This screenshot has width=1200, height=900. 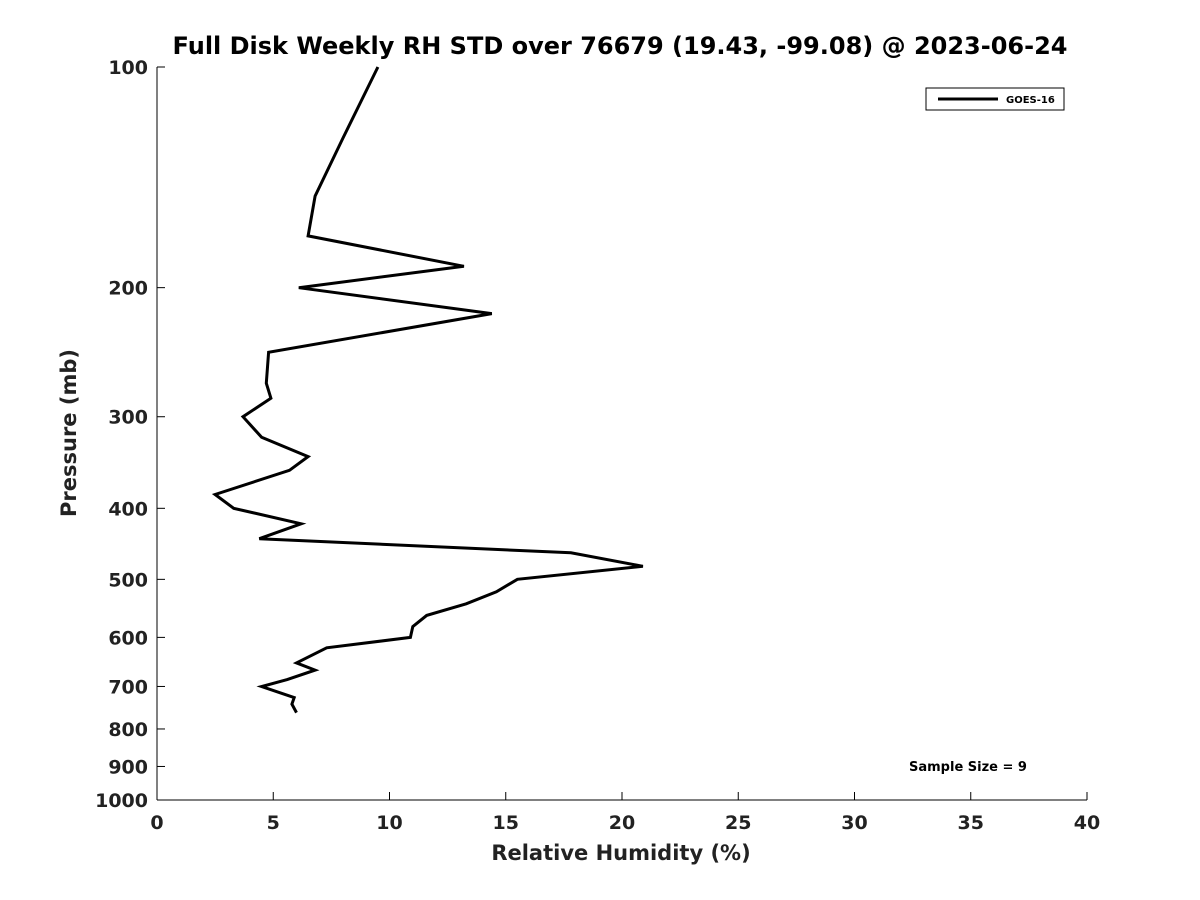 What do you see at coordinates (506, 823) in the screenshot?
I see `x-tick-label: 15` at bounding box center [506, 823].